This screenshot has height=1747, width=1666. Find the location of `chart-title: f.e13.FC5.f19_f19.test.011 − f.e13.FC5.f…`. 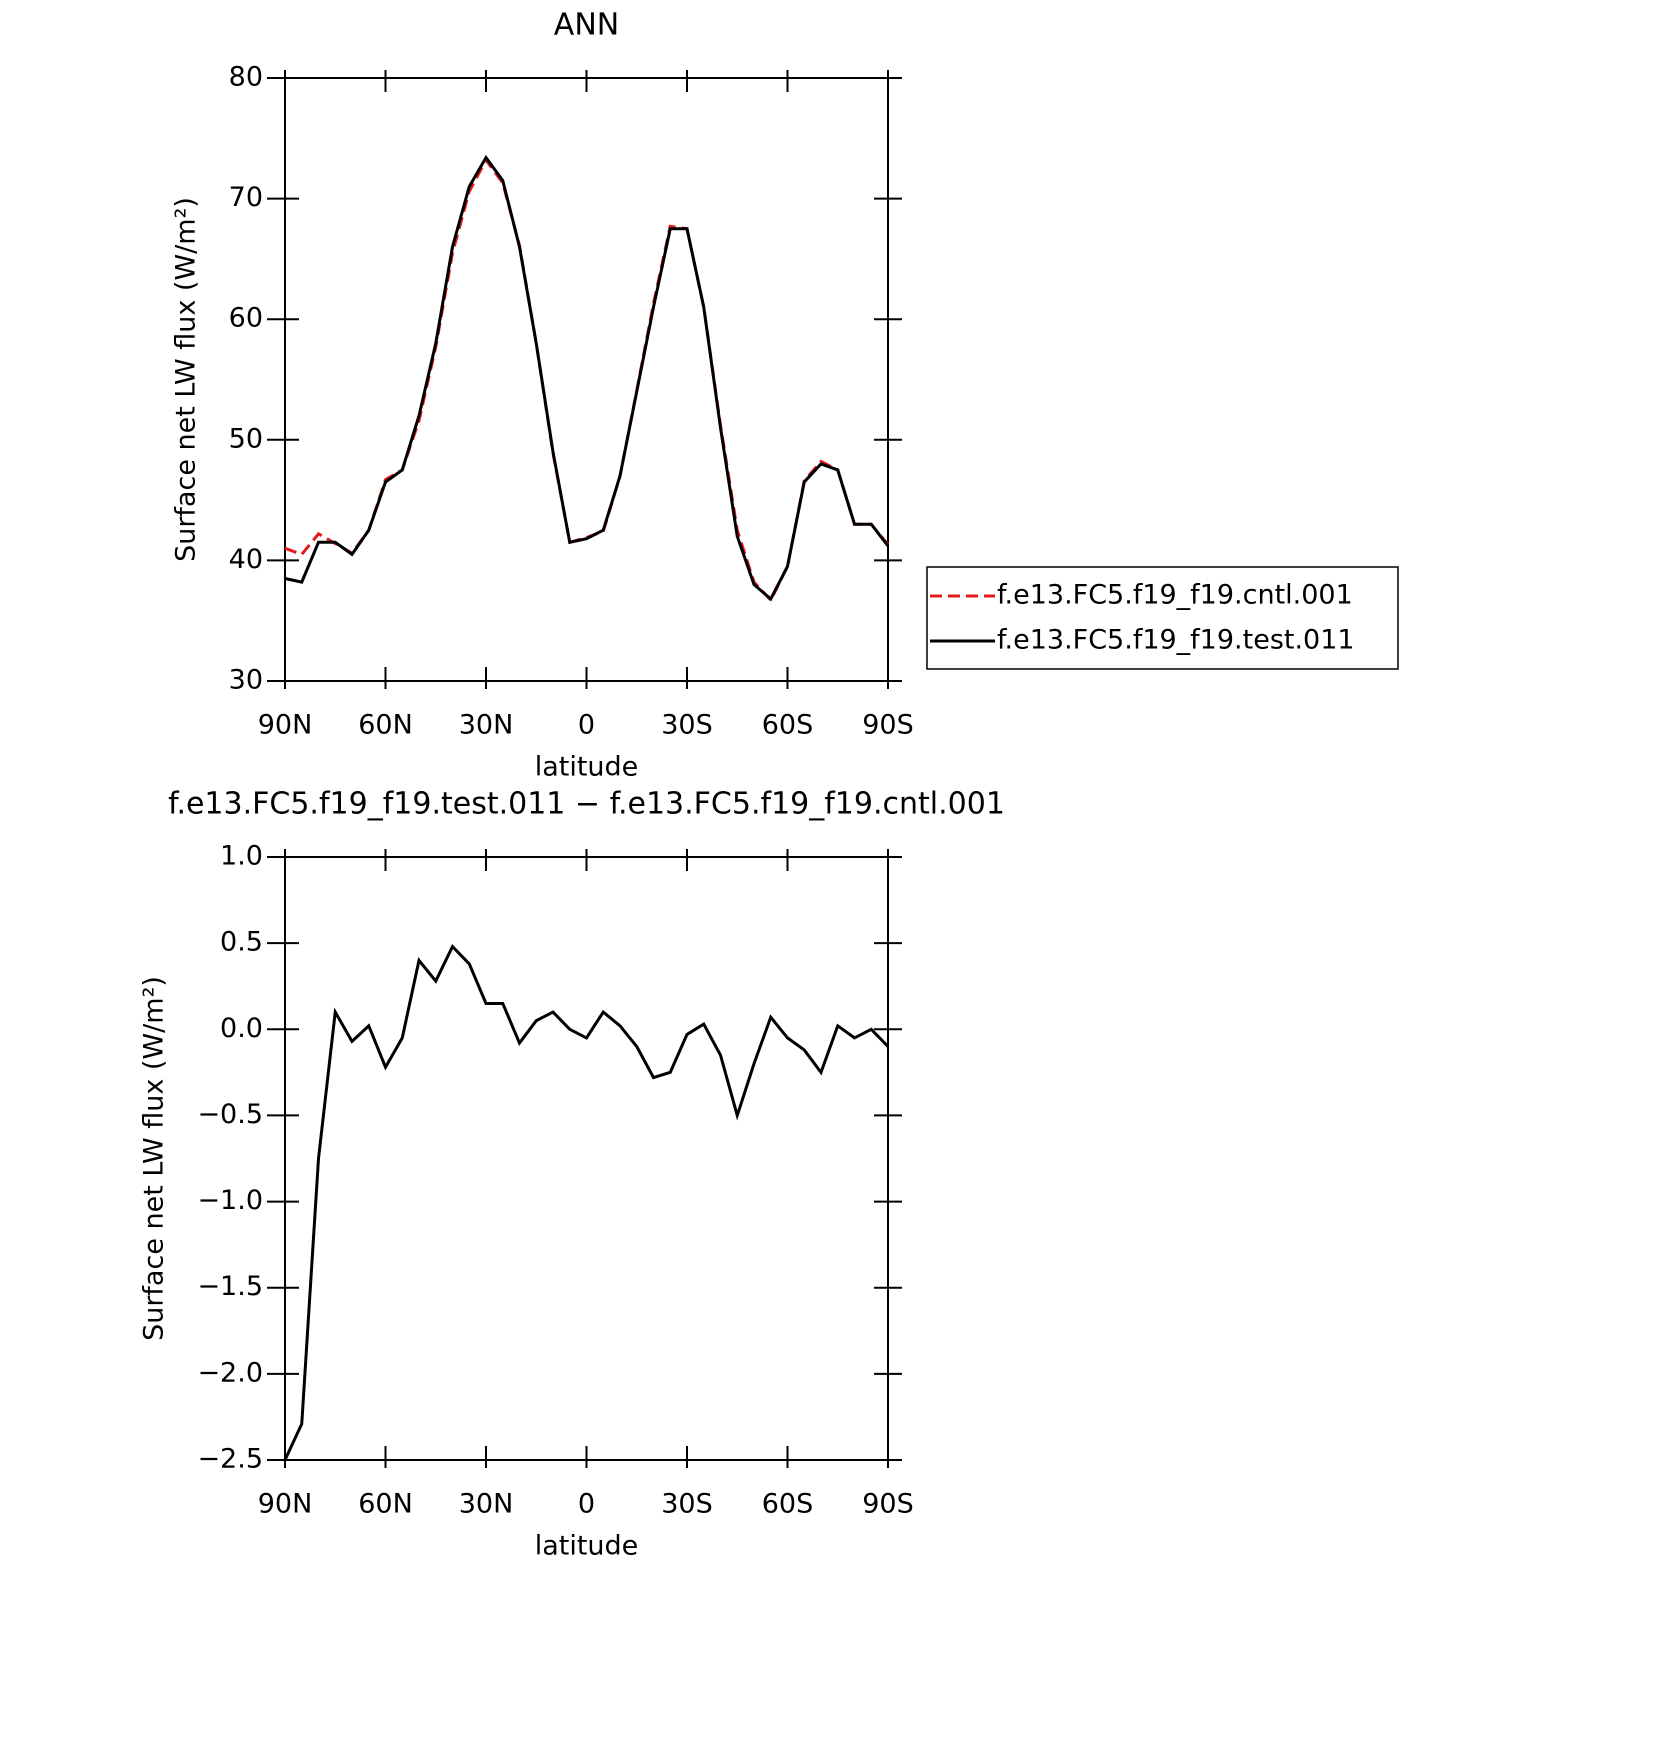

chart-title: f.e13.FC5.f19_f19.test.011 − f.e13.FC5.f… is located at coordinates (586, 804).